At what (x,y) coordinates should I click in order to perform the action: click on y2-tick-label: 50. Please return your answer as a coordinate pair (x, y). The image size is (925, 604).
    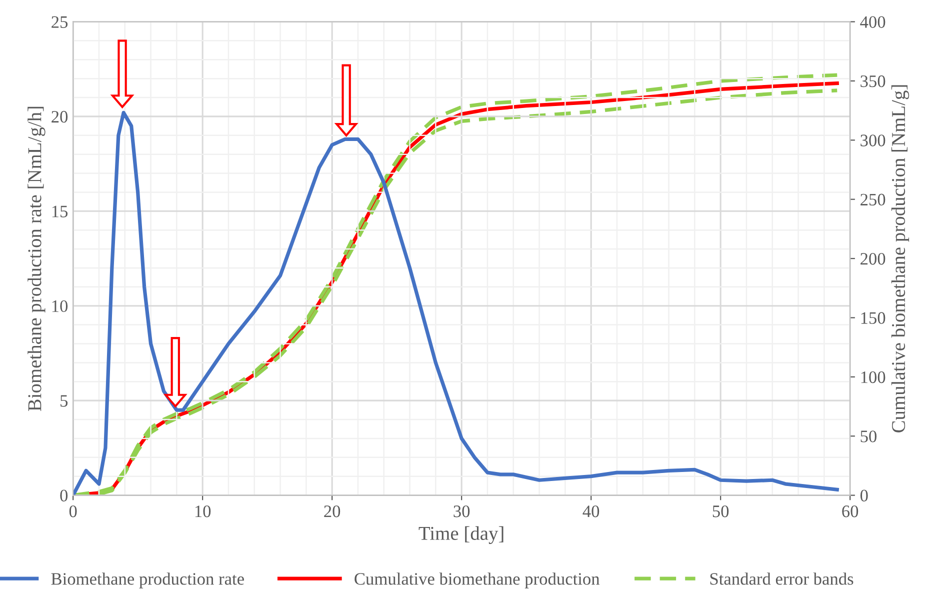
    Looking at the image, I should click on (868, 436).